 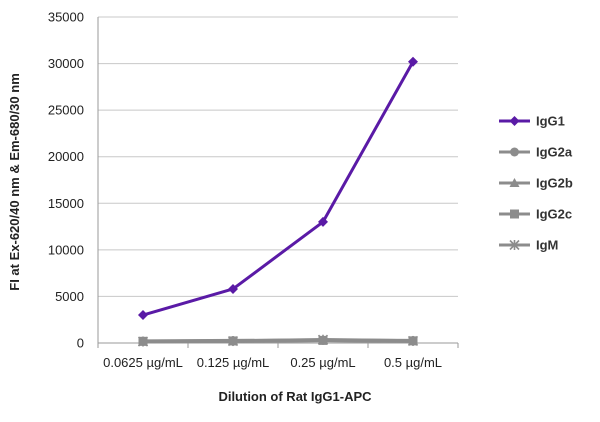 What do you see at coordinates (532, 121) in the screenshot?
I see `legend-item-igg1: IgG1` at bounding box center [532, 121].